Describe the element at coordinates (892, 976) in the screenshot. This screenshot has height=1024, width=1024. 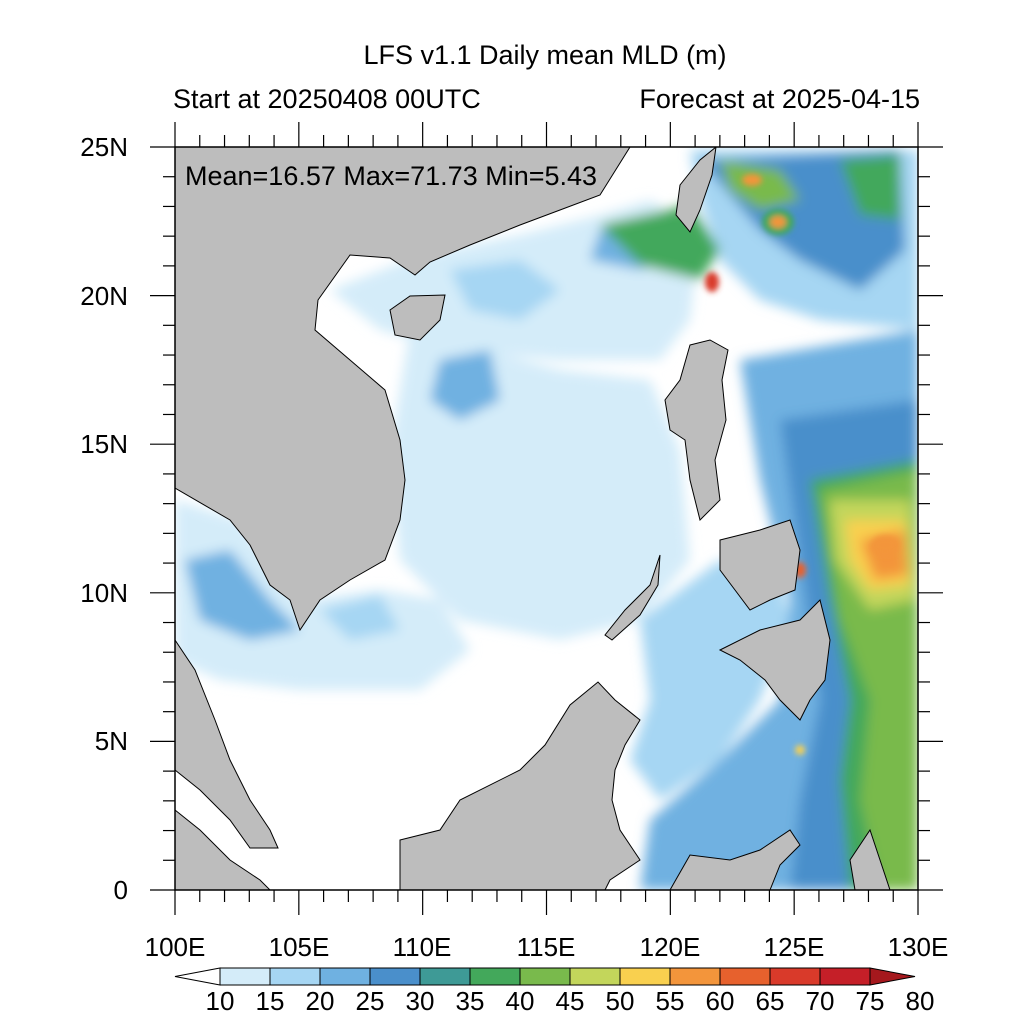
I see `colorbar-max-triangle` at that location.